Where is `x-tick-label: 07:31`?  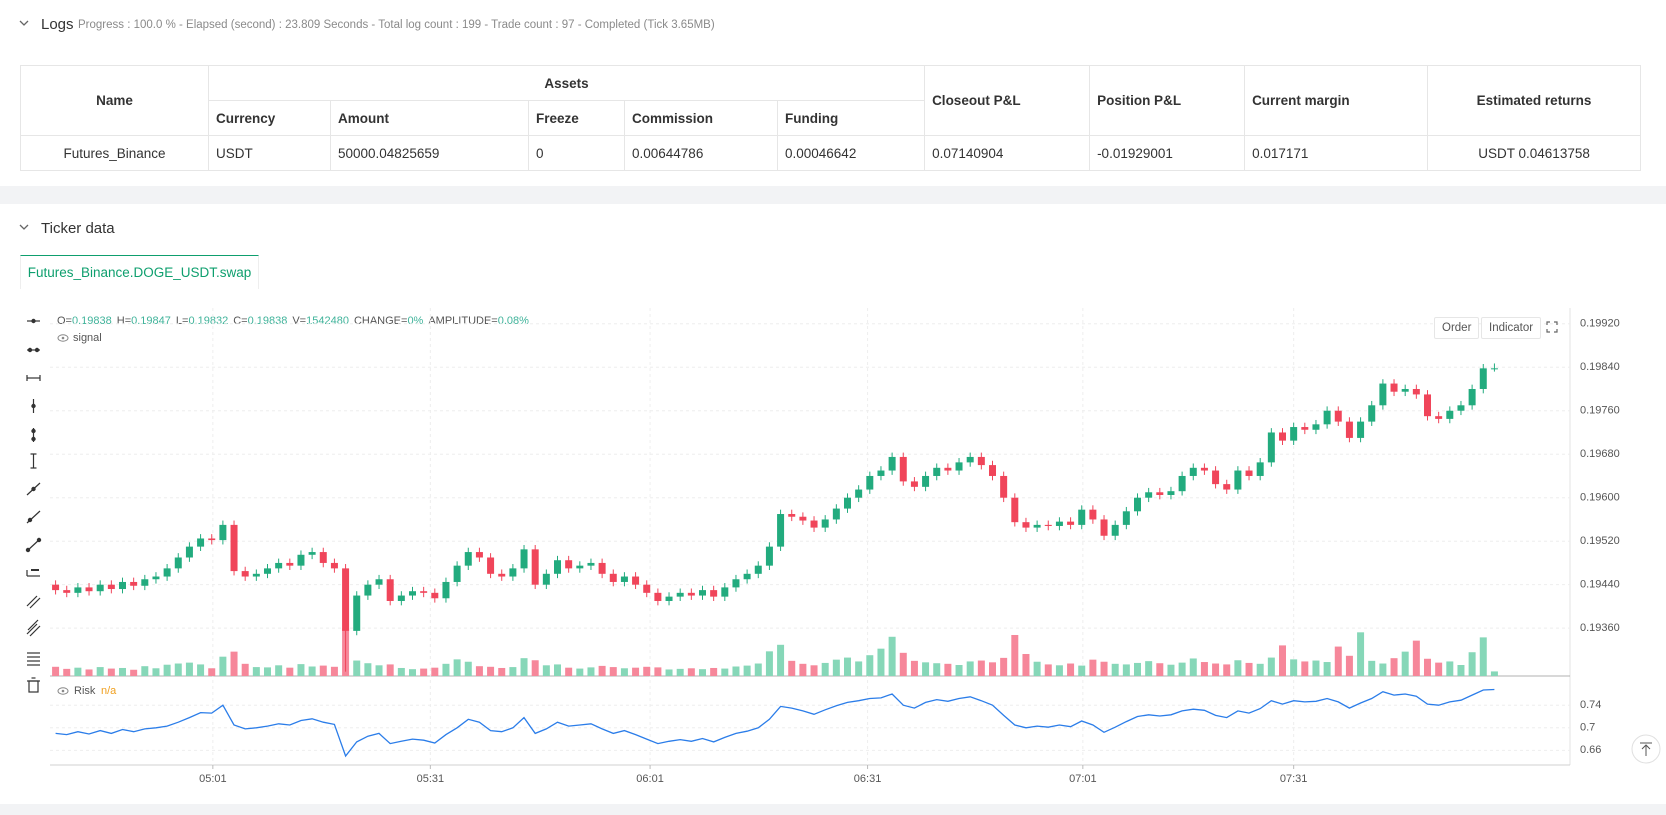
x-tick-label: 07:31 is located at coordinates (1294, 779).